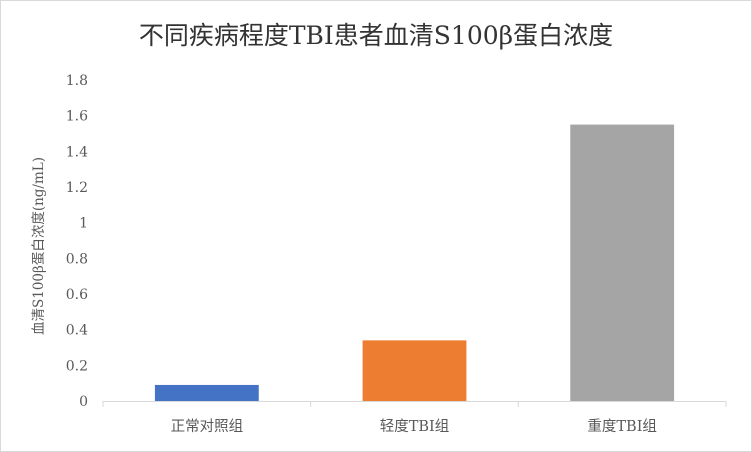  Describe the element at coordinates (77, 259) in the screenshot. I see `y-tick-label: 0.8` at that location.